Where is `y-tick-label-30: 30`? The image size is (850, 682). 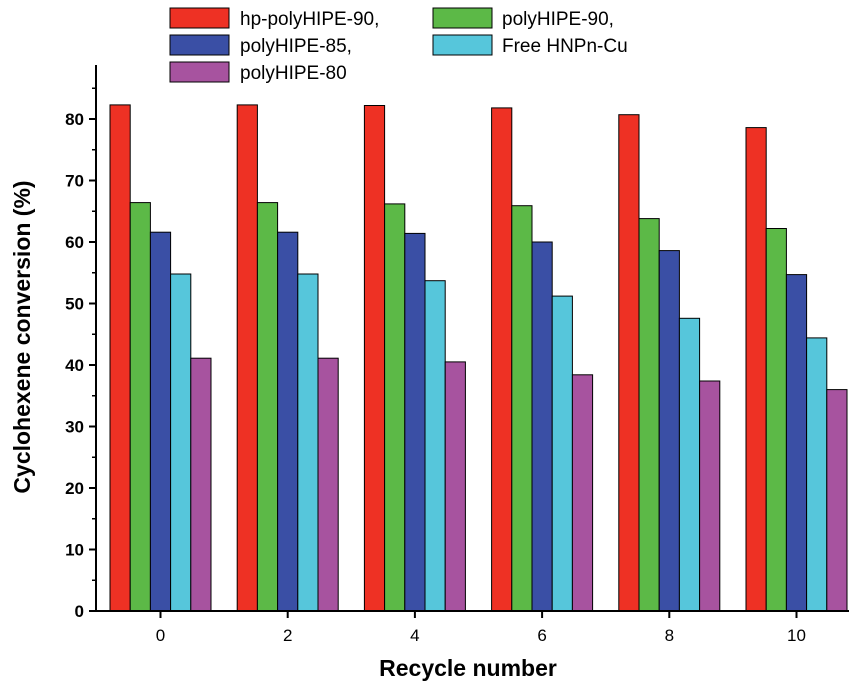
y-tick-label-30: 30 is located at coordinates (74, 427).